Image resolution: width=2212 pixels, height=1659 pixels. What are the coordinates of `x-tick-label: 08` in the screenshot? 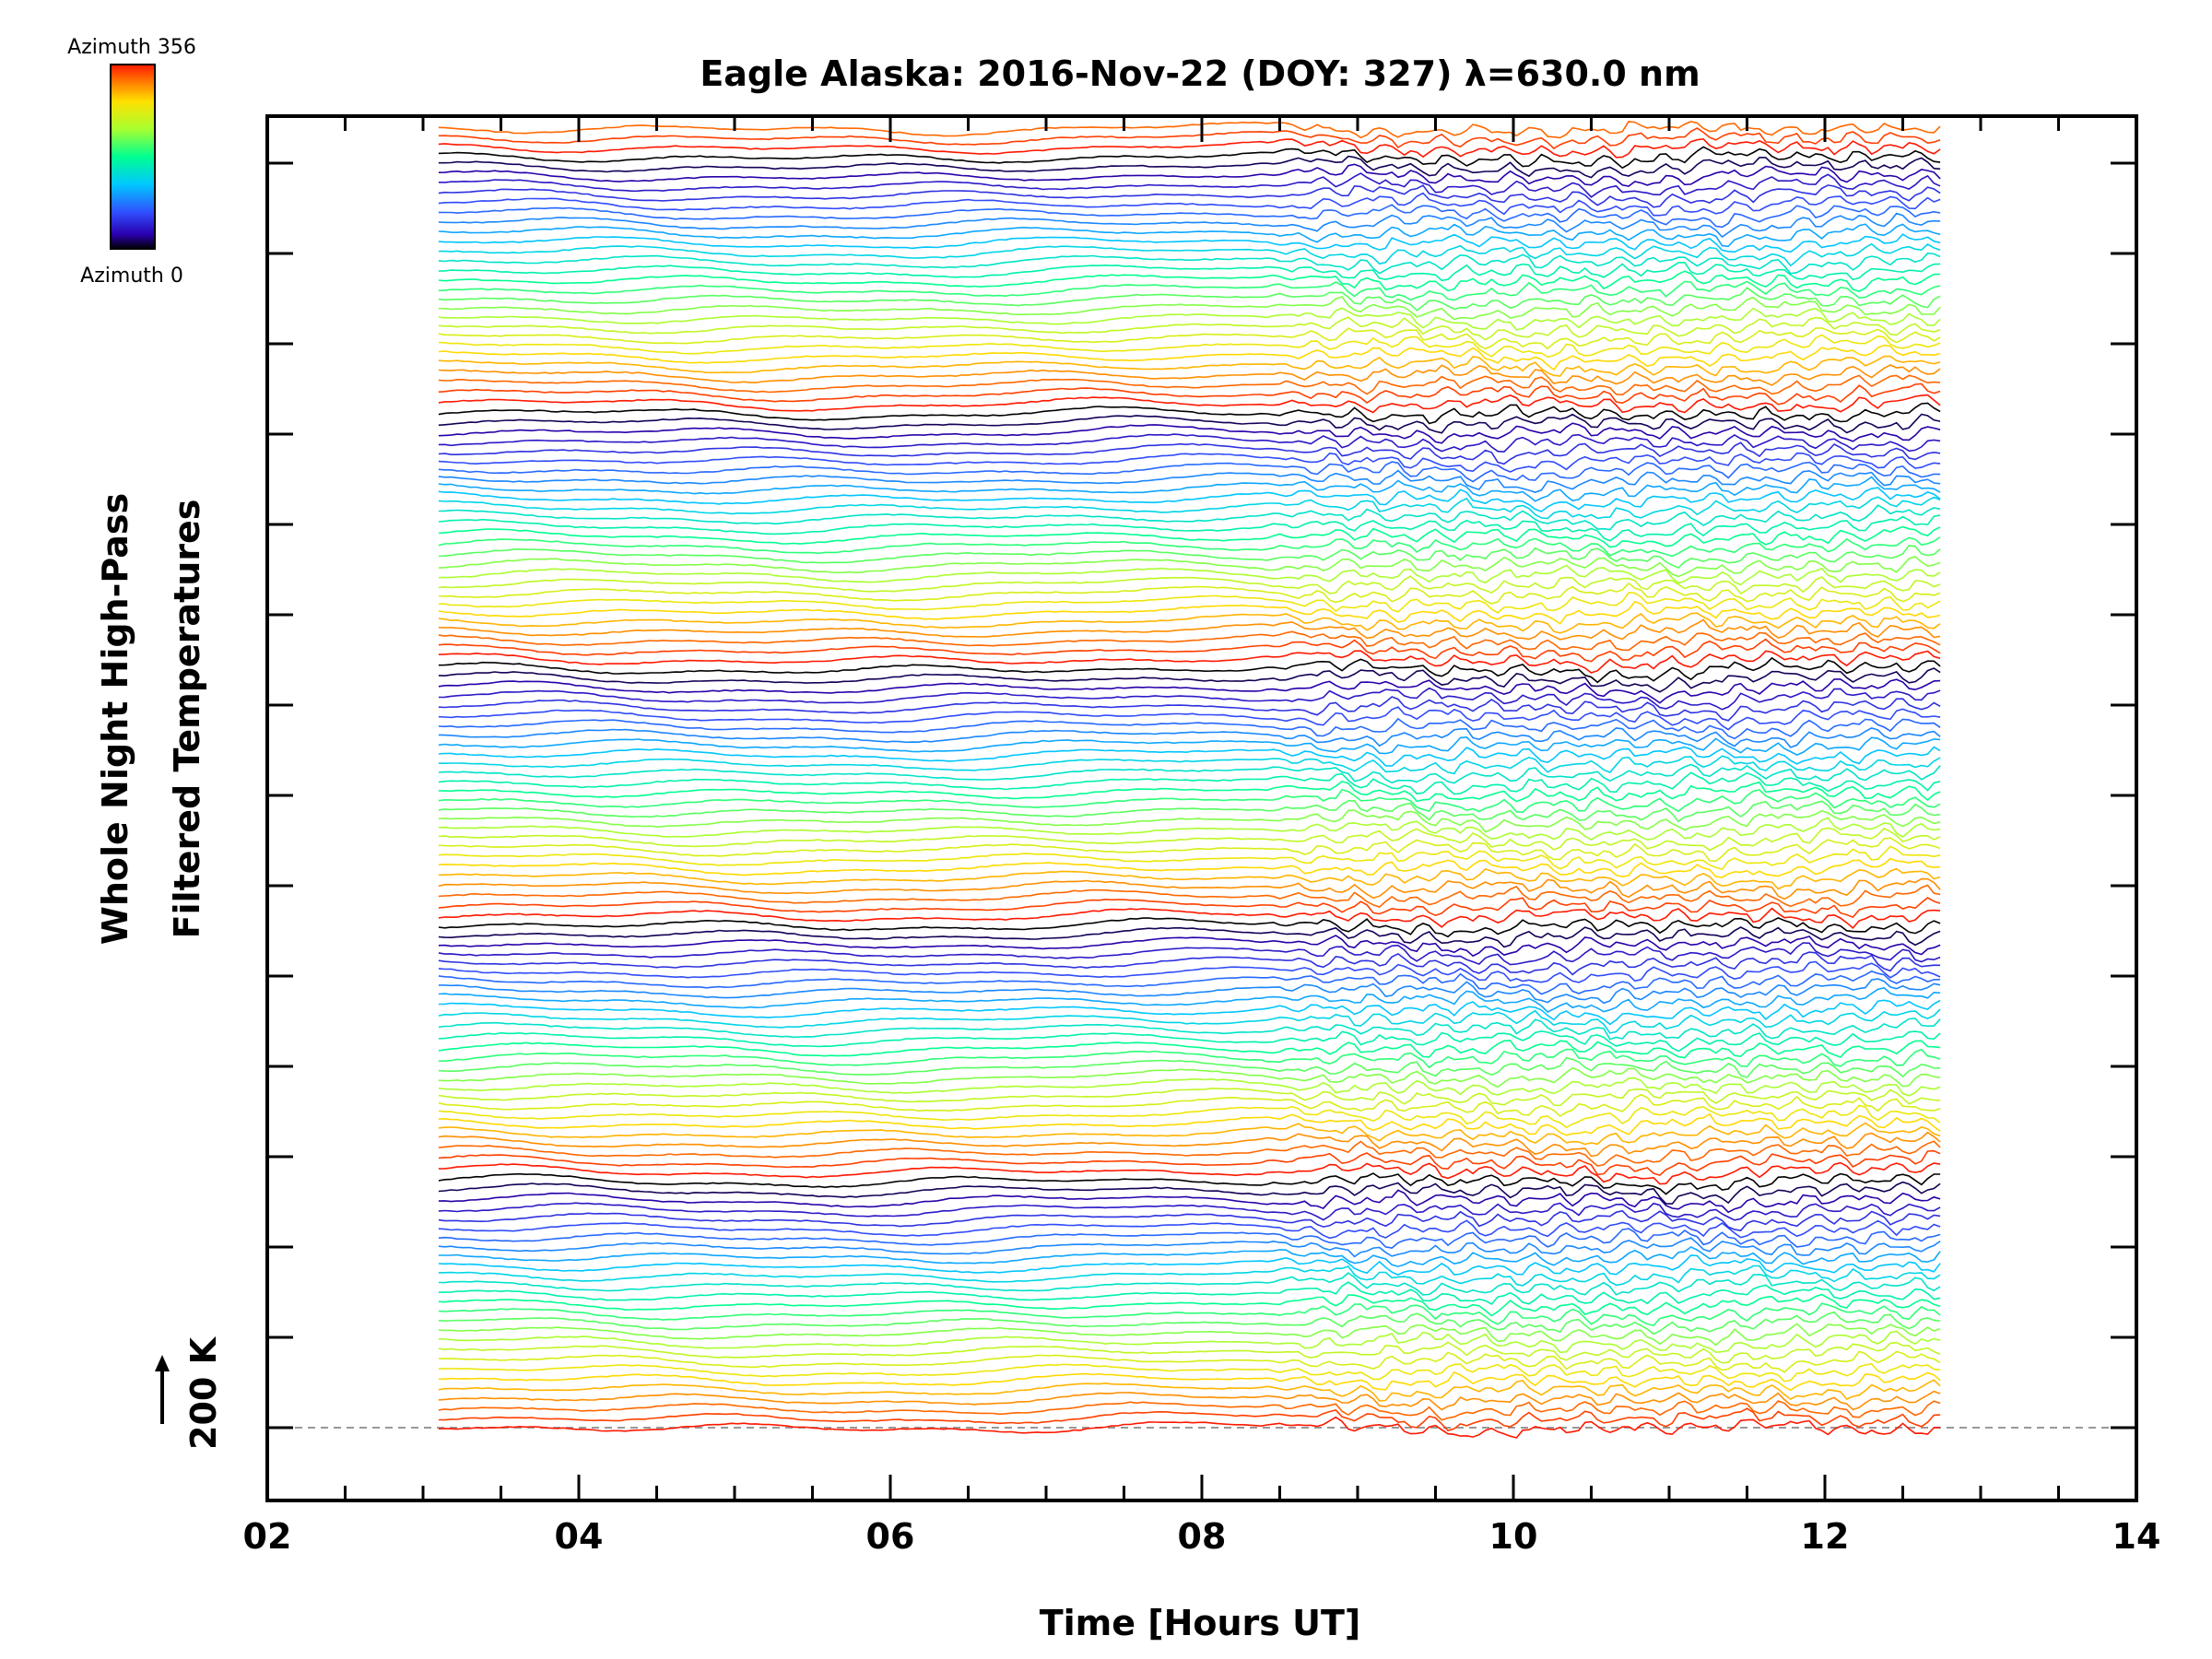 It's located at (1202, 1536).